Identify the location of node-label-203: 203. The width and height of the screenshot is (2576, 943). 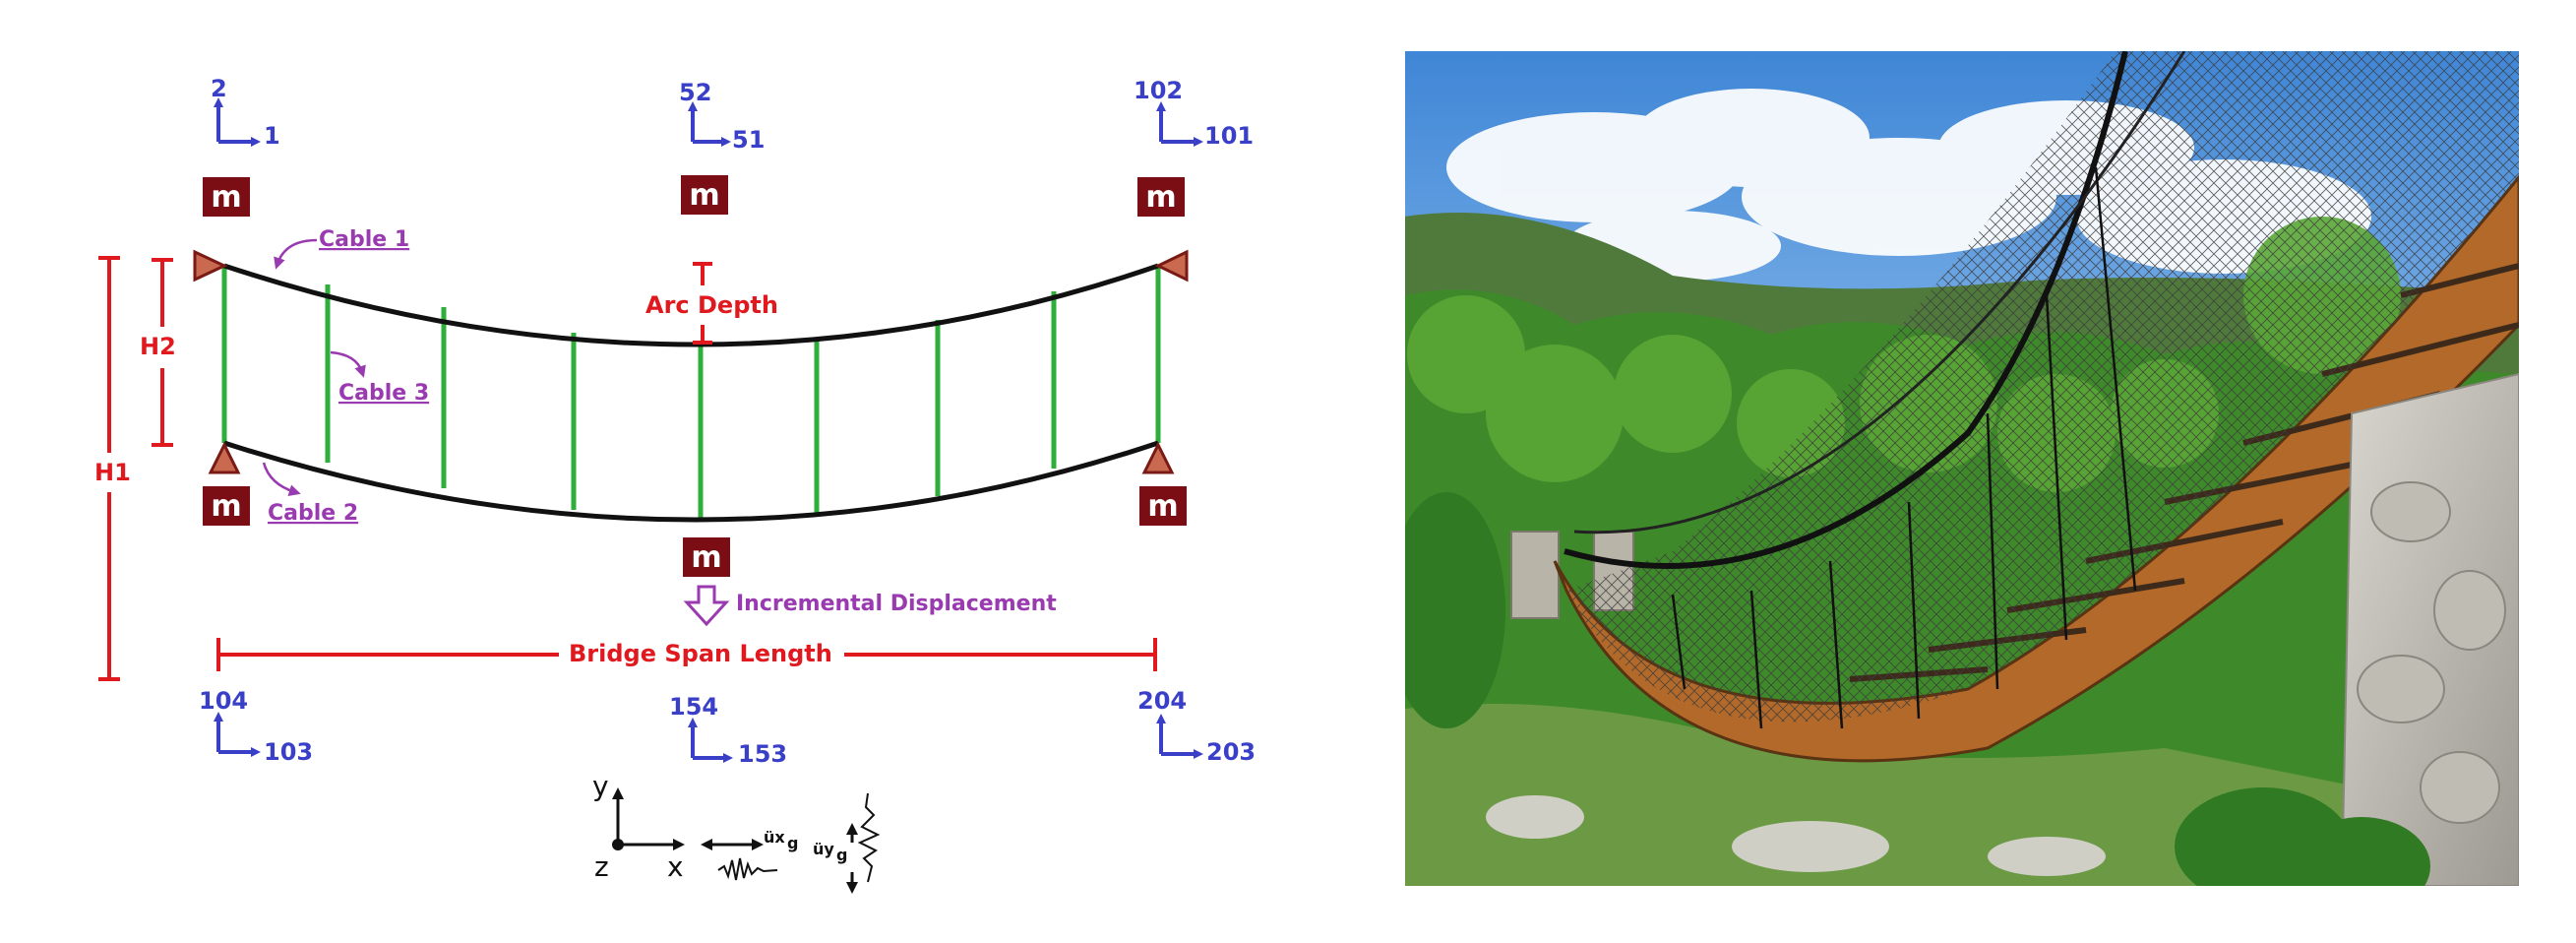
(1231, 752).